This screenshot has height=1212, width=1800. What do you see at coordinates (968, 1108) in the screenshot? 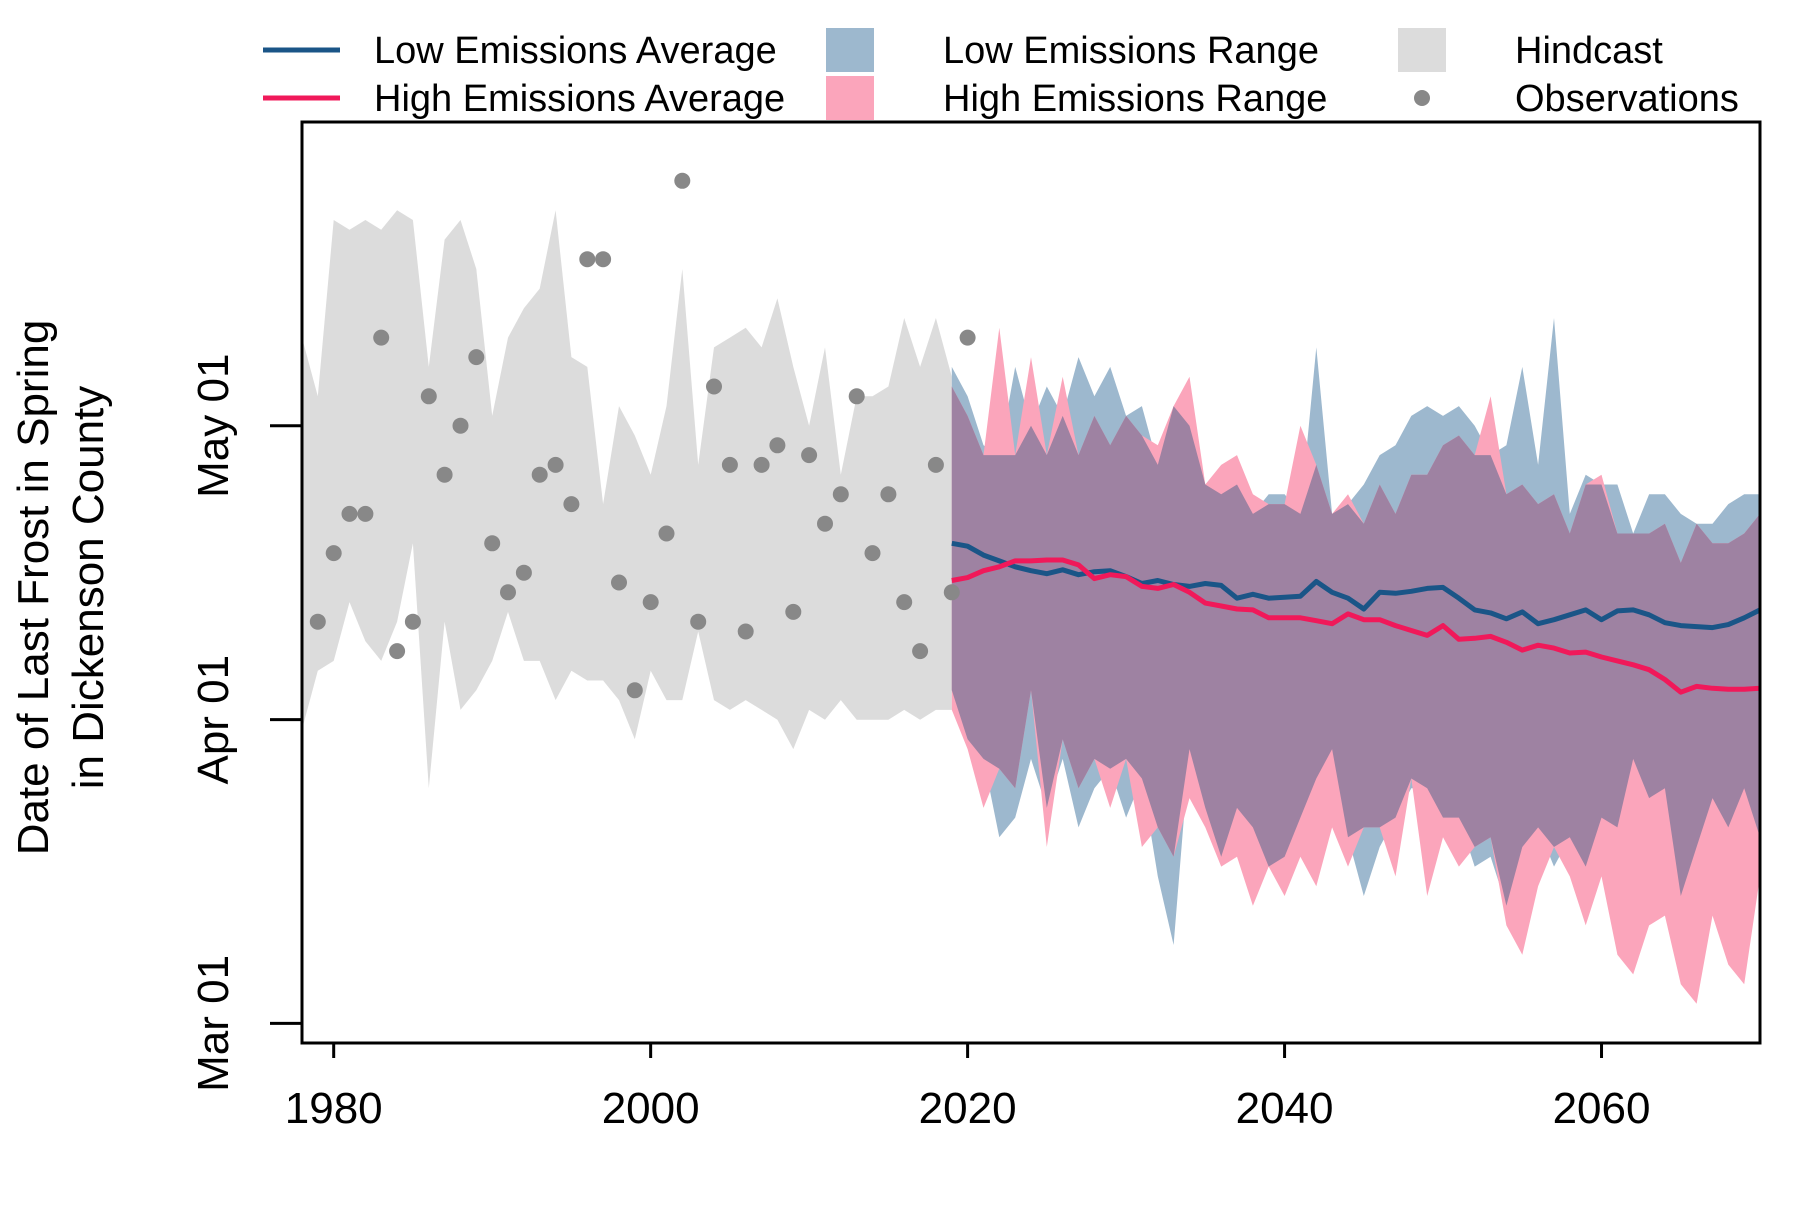
I see `x-tick-label: 2020` at bounding box center [968, 1108].